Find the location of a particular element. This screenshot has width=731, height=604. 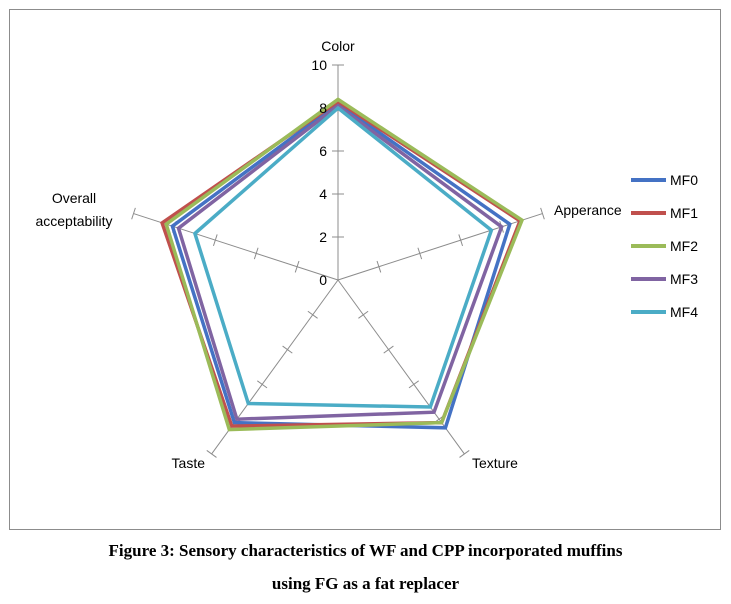

legend-label-mf4: MF4 is located at coordinates (684, 312).